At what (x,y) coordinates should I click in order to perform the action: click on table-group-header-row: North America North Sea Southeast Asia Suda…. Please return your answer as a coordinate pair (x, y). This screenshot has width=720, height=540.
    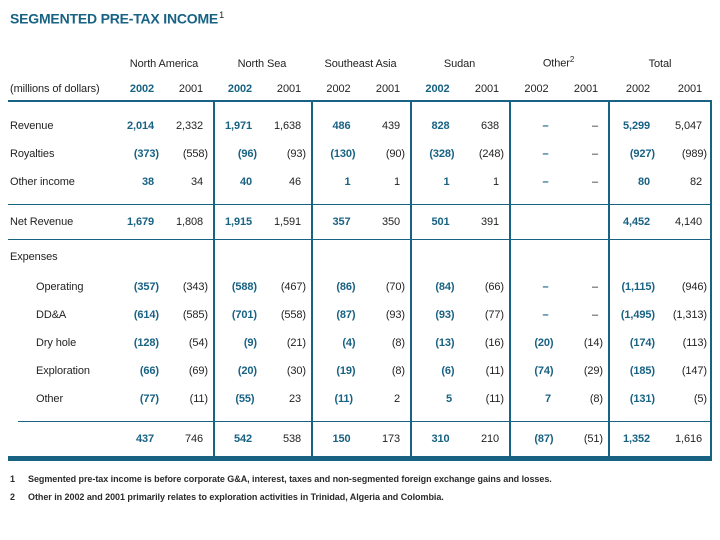
    Looking at the image, I should click on (360, 61).